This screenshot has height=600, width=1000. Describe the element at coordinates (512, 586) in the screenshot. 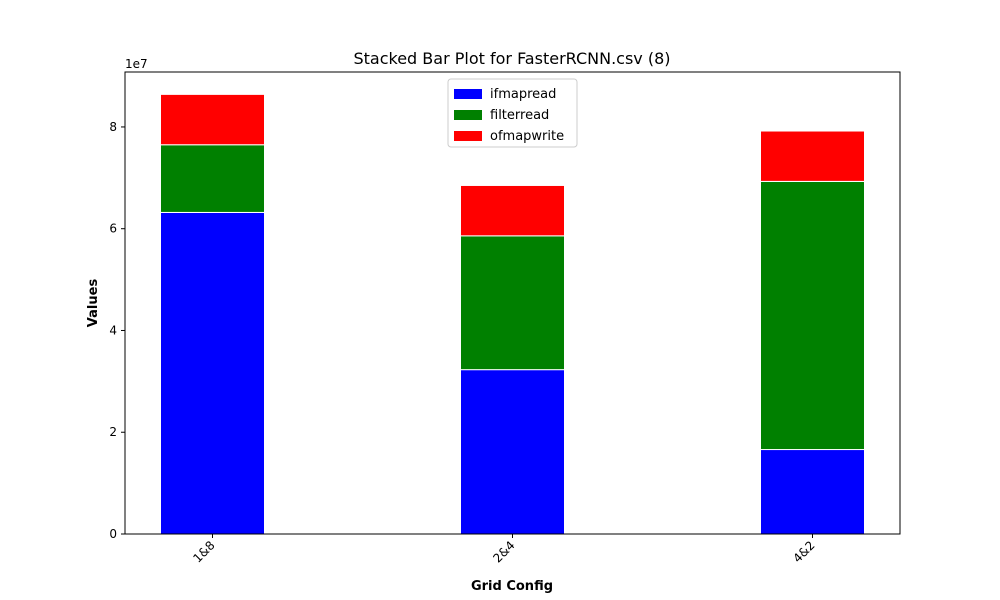

I see `x-axis-label: Grid Config` at that location.